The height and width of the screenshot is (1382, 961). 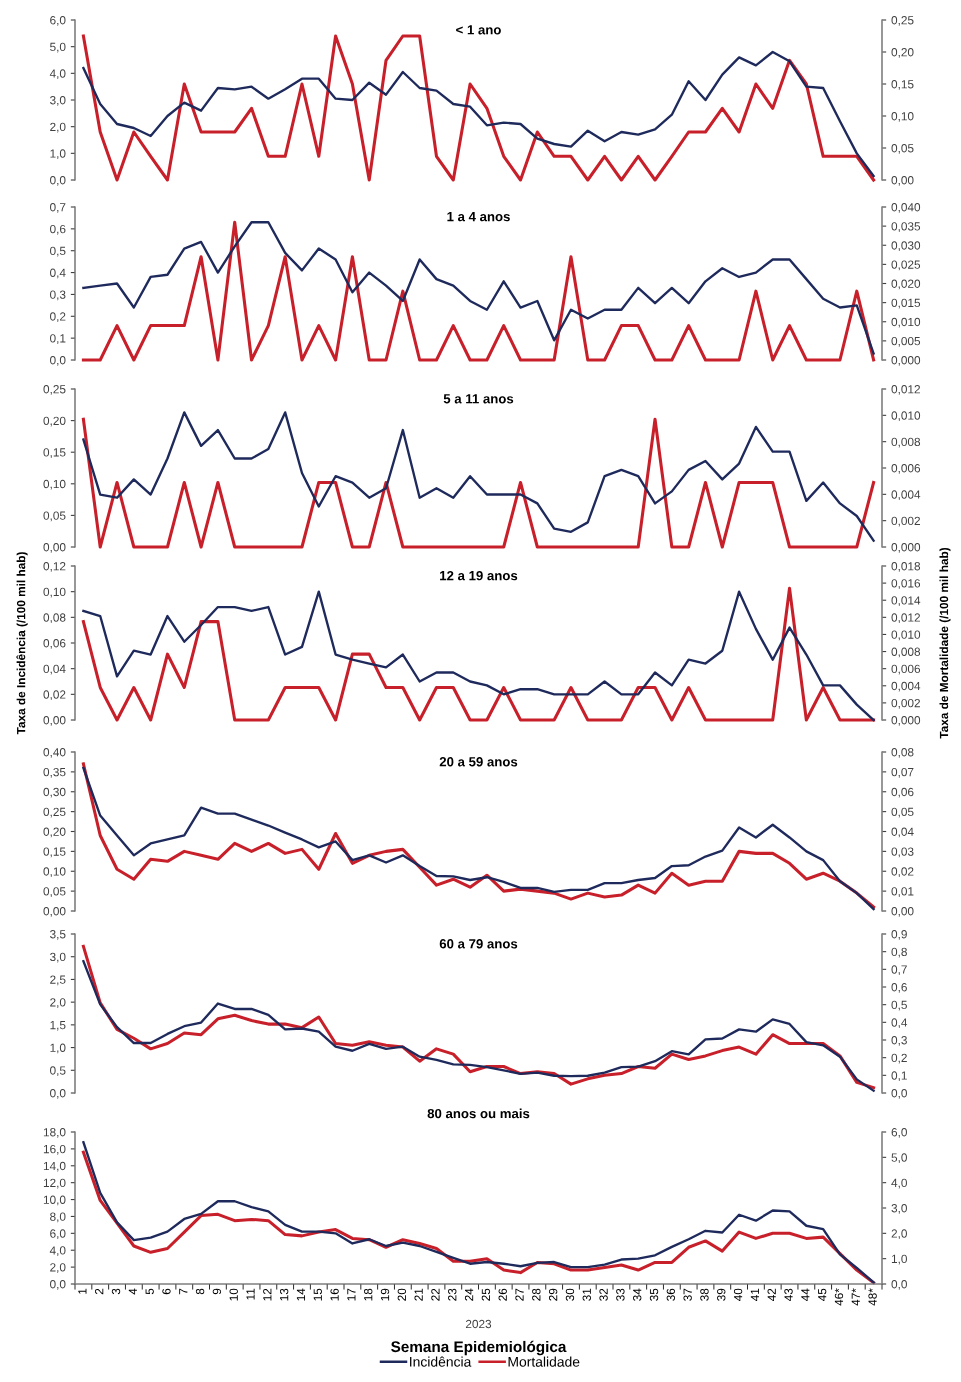 I want to click on x-tick-label: 10, so click(x=233, y=1294).